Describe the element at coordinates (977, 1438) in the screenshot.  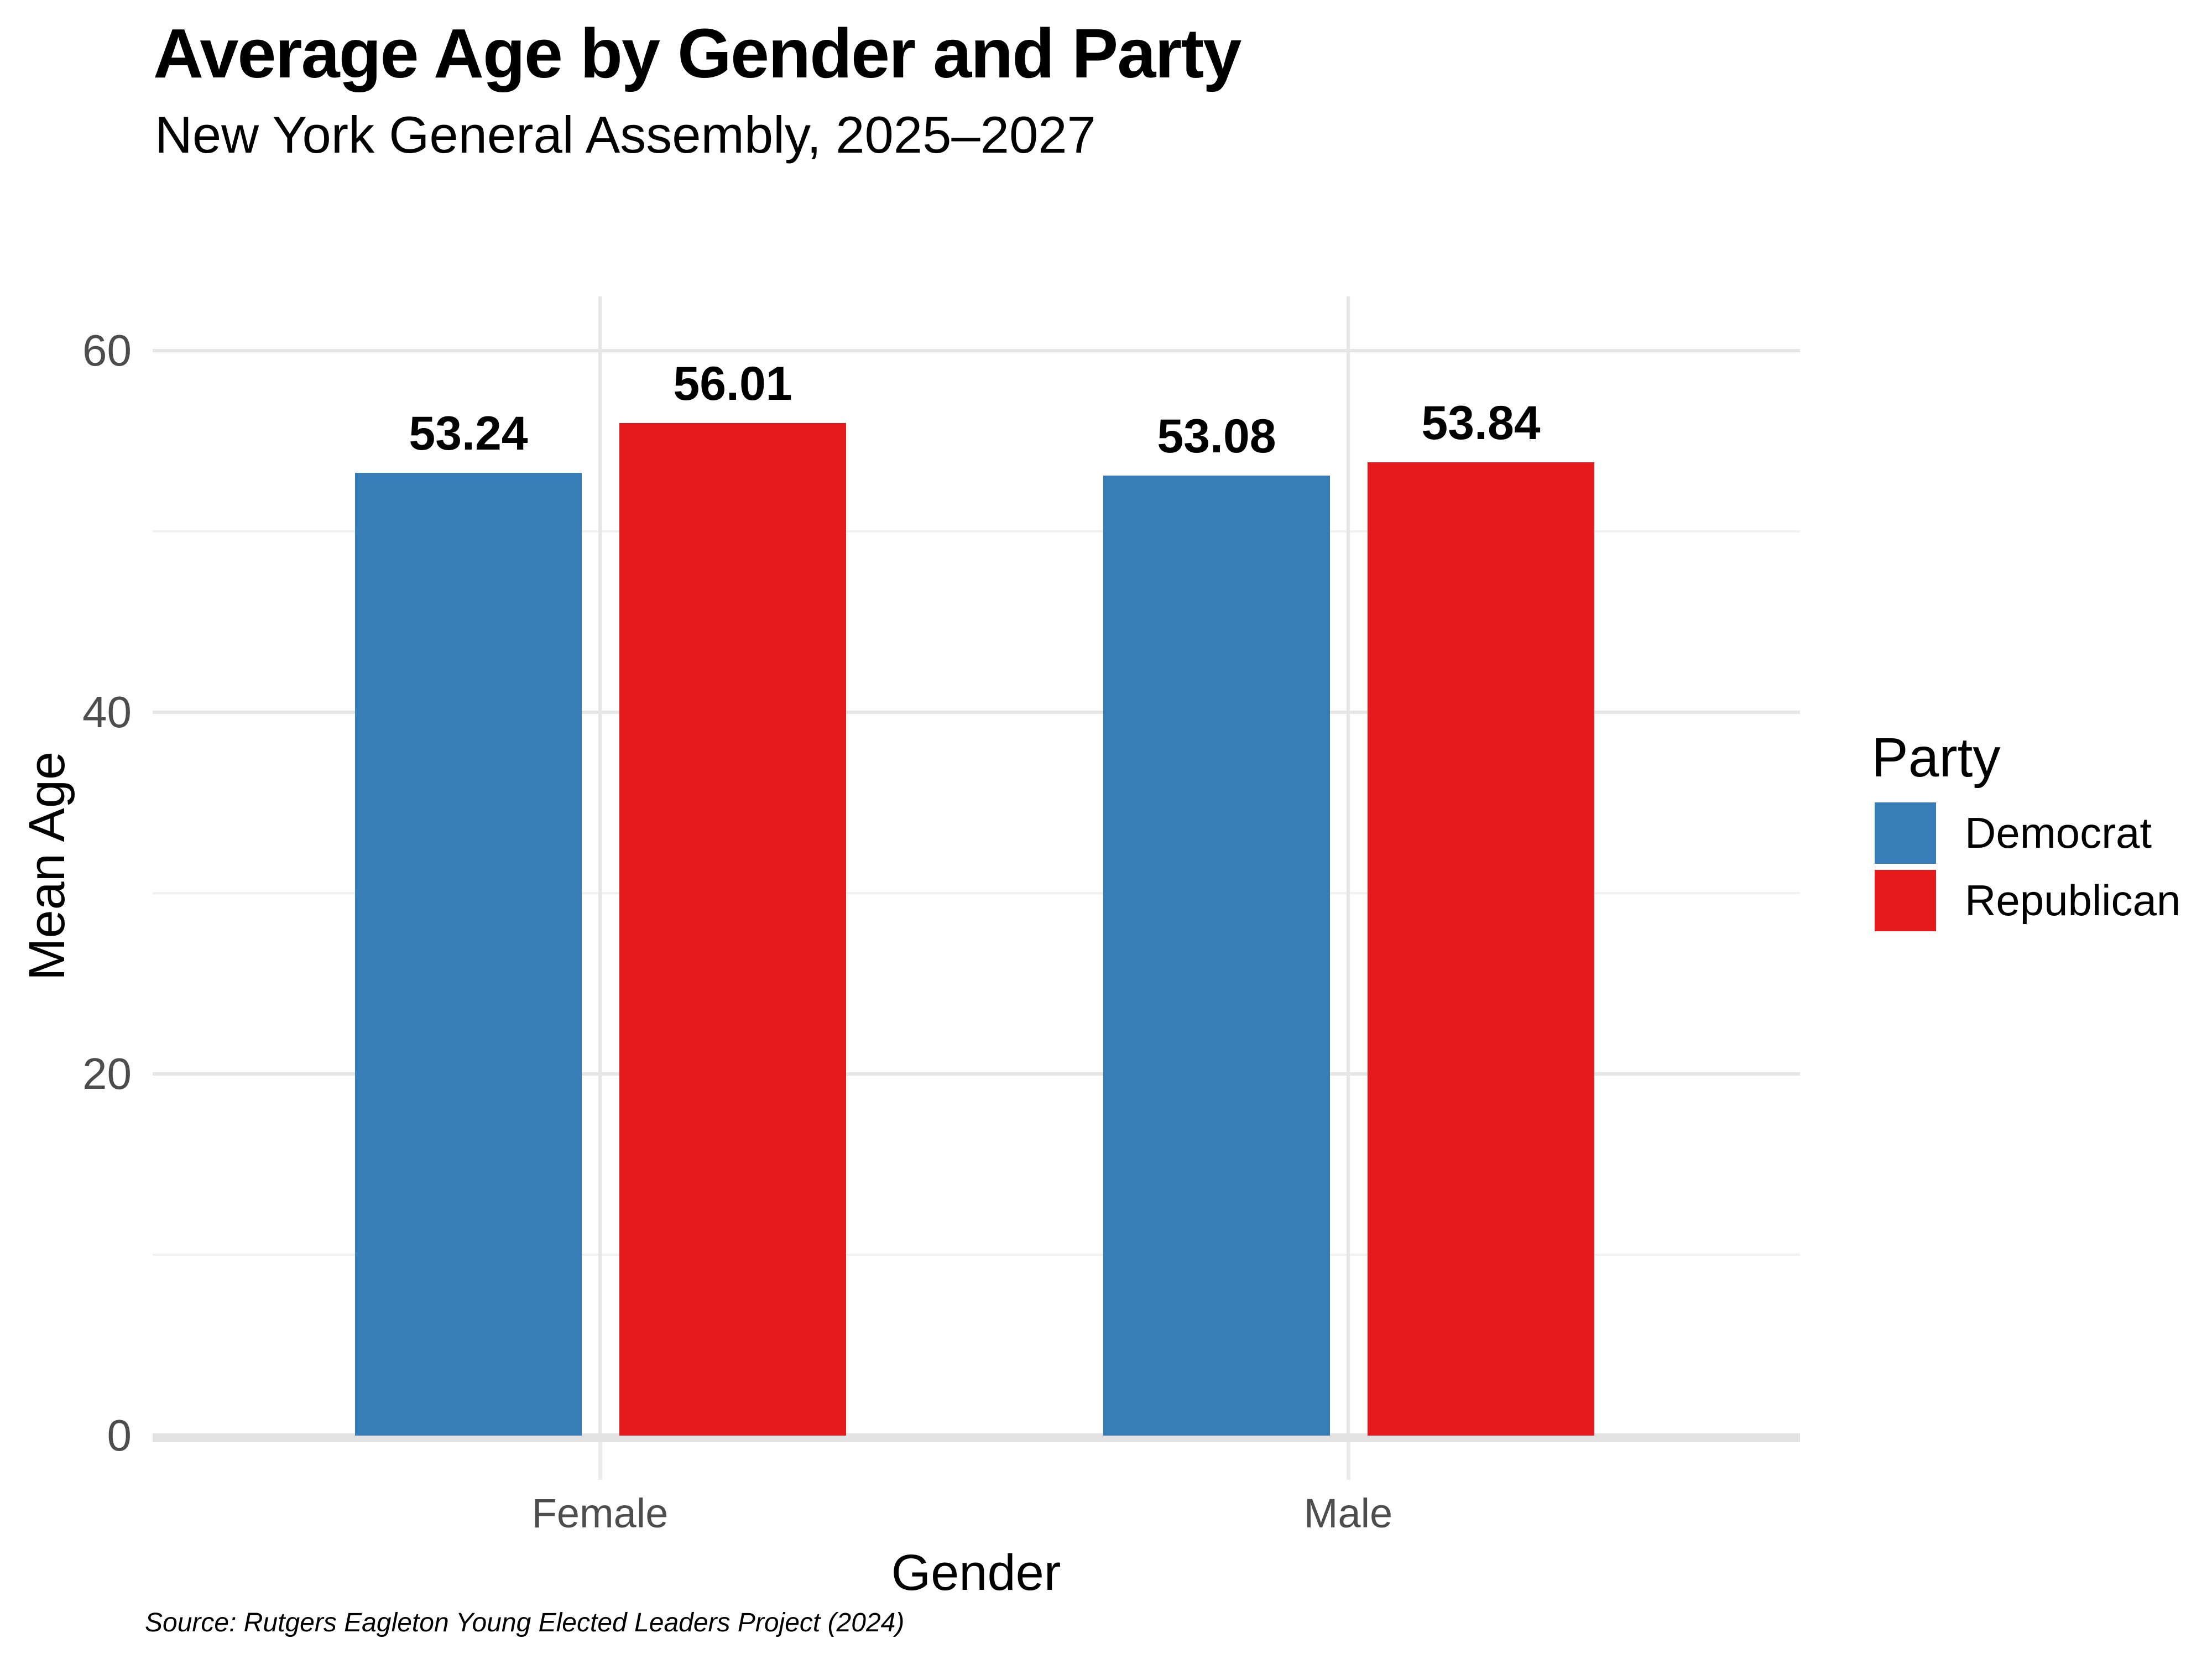
I see `axis-baseline` at that location.